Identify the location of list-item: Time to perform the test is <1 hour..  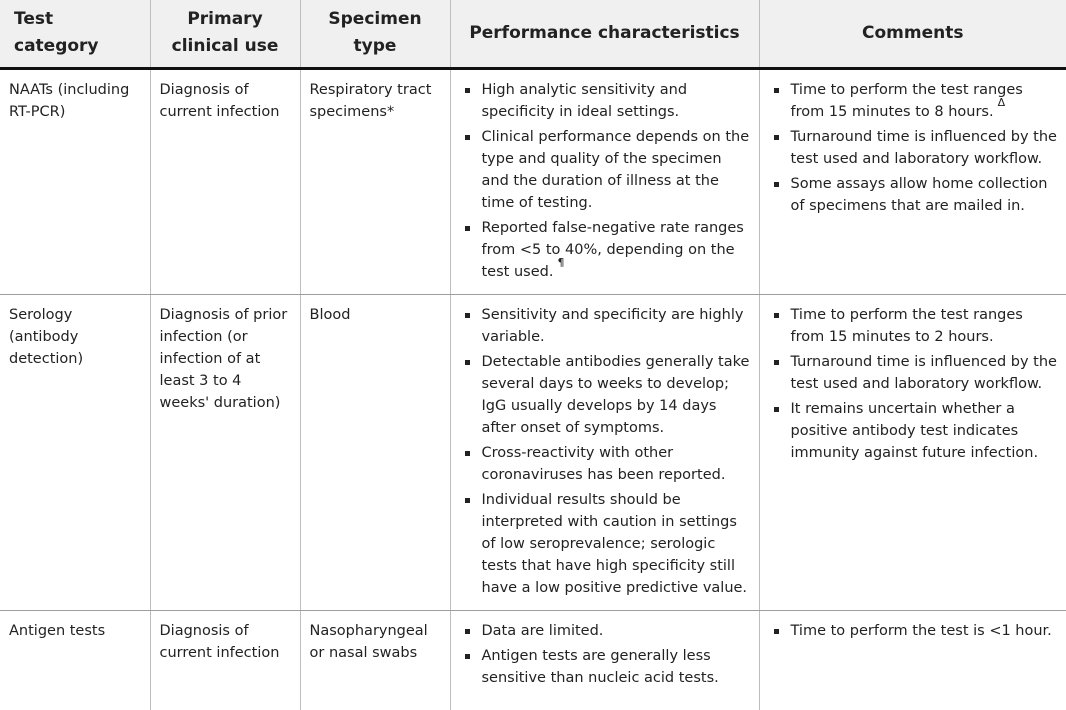
(914, 631).